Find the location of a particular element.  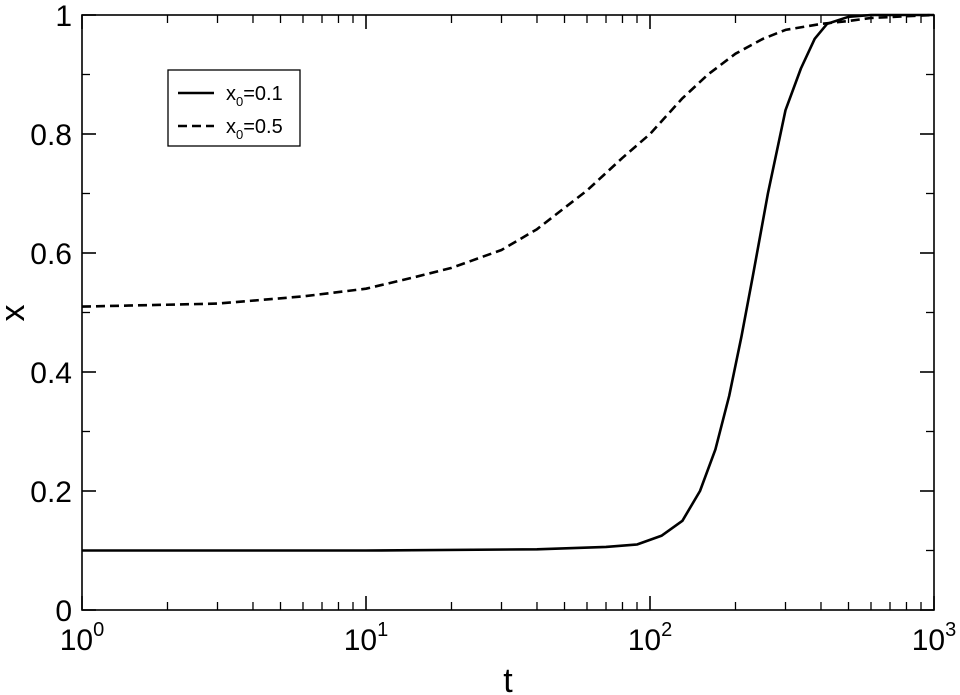

legend-entry-1-rest: =0.1 is located at coordinates (262, 94).